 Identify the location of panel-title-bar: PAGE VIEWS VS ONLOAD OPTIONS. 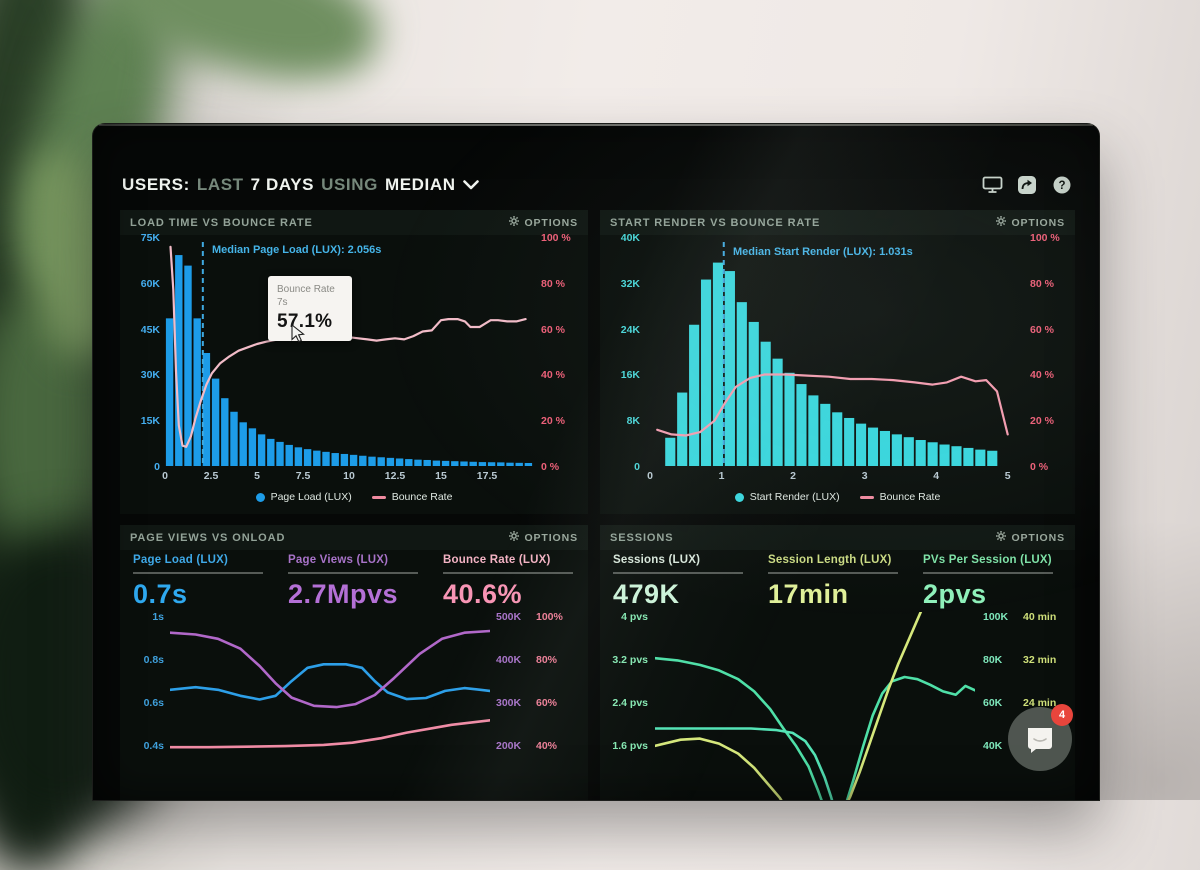
(354, 537).